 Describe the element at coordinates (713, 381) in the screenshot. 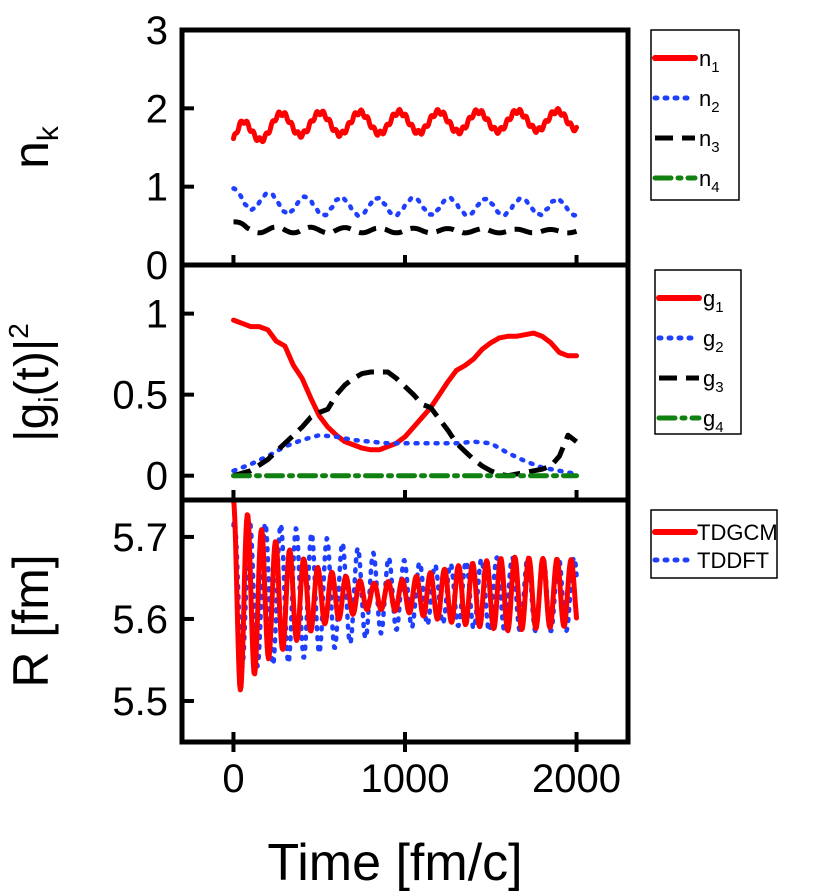

I see `legend-label: g3` at that location.